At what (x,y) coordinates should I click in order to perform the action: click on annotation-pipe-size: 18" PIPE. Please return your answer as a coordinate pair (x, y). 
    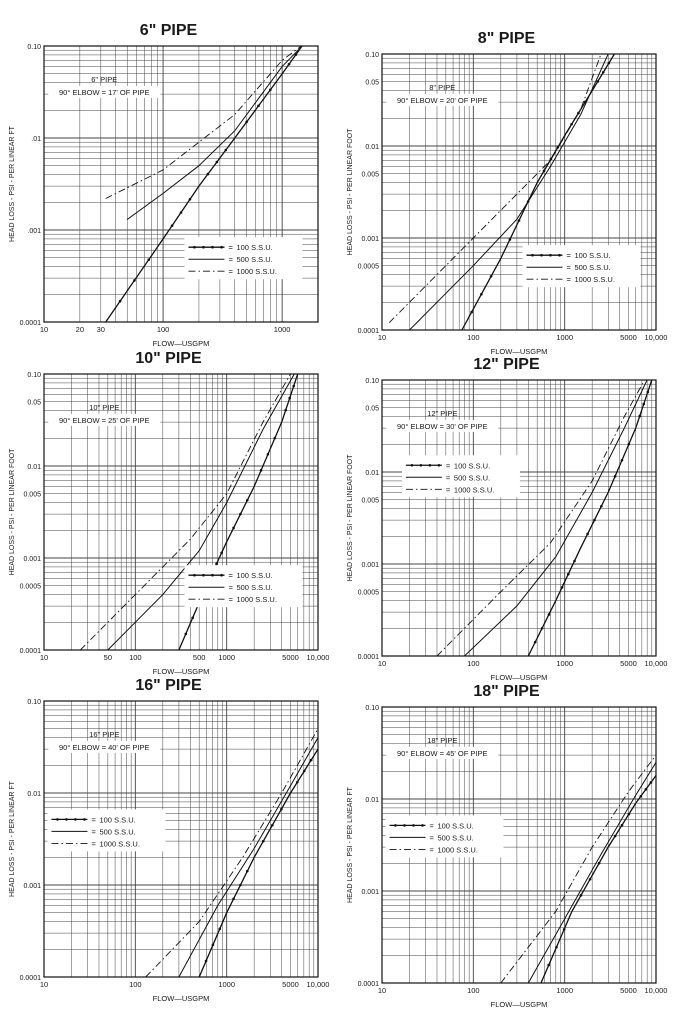
    Looking at the image, I should click on (442, 740).